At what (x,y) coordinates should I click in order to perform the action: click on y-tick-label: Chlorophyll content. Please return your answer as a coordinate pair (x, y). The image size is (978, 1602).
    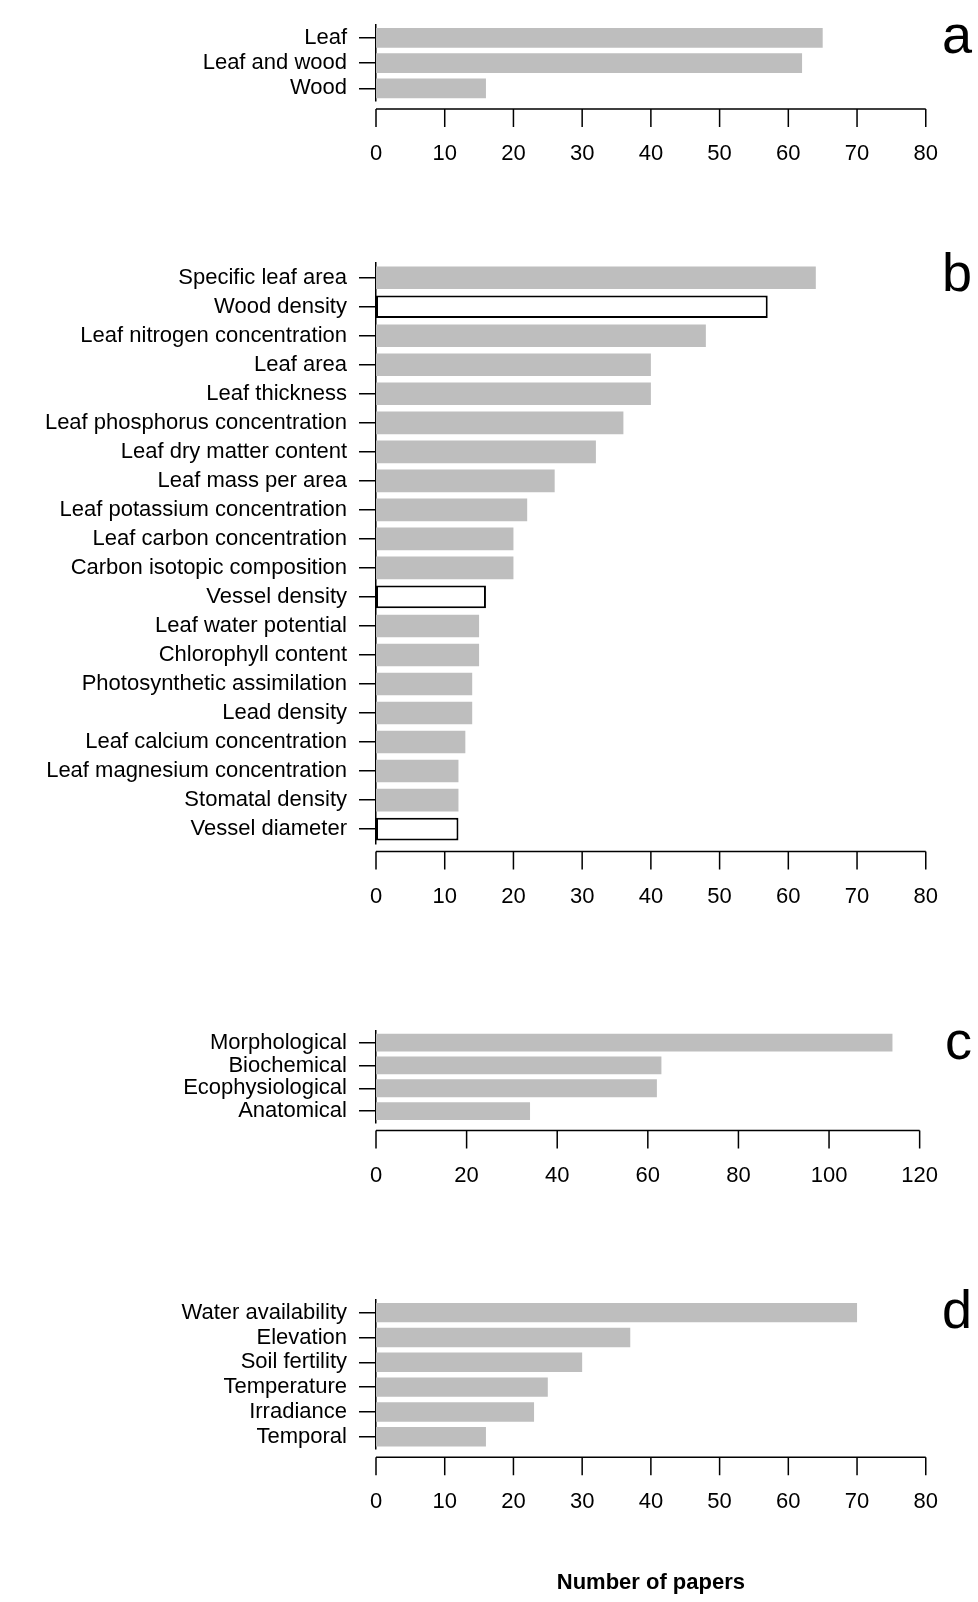
    Looking at the image, I should click on (252, 654).